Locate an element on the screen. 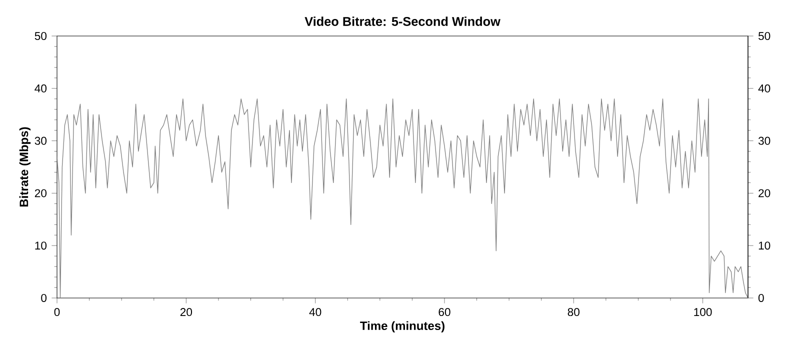 This screenshot has width=785, height=353. y2-tick-label: 50 is located at coordinates (764, 36).